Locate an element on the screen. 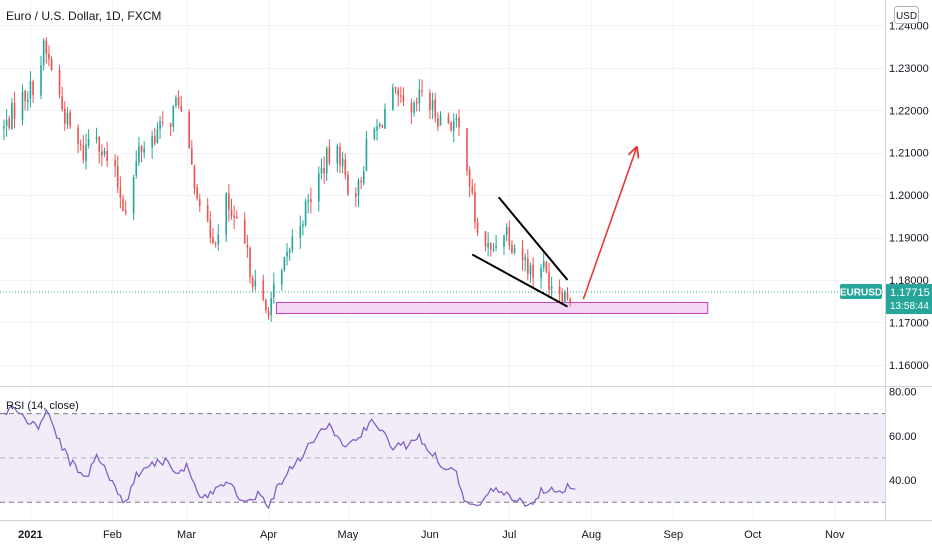  price-tick-label: 1.22000 is located at coordinates (909, 111).